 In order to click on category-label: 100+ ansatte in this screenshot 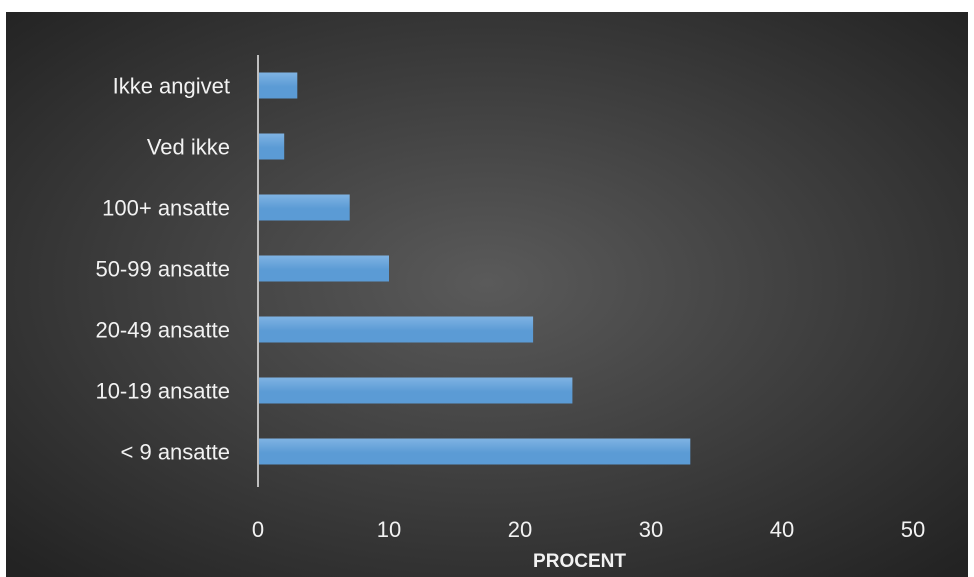, I will do `click(166, 208)`.